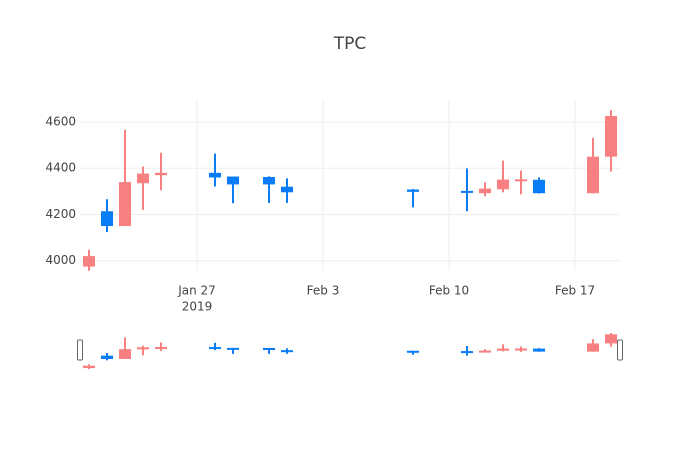 The width and height of the screenshot is (700, 454). I want to click on x-tick-label: Feb 17, so click(575, 291).